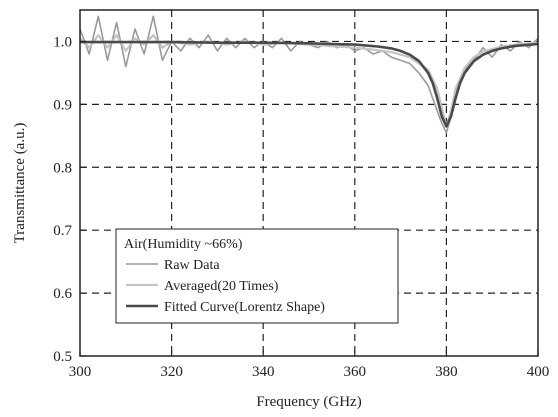 The width and height of the screenshot is (558, 417). Describe the element at coordinates (192, 265) in the screenshot. I see `legend-entry-1: Raw Data` at that location.